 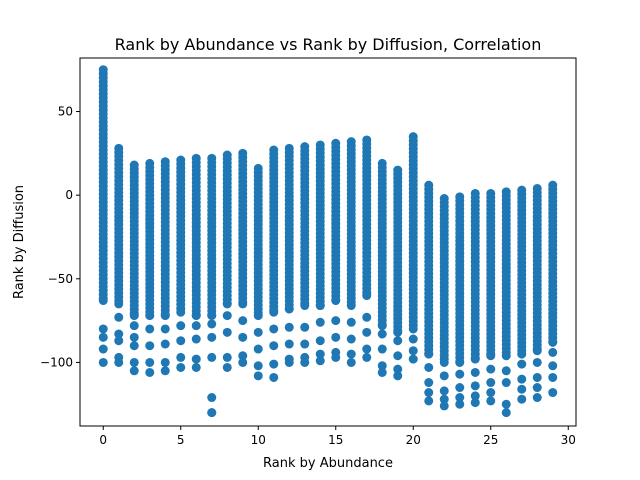 I want to click on y-tick-label: −50, so click(x=60, y=279).